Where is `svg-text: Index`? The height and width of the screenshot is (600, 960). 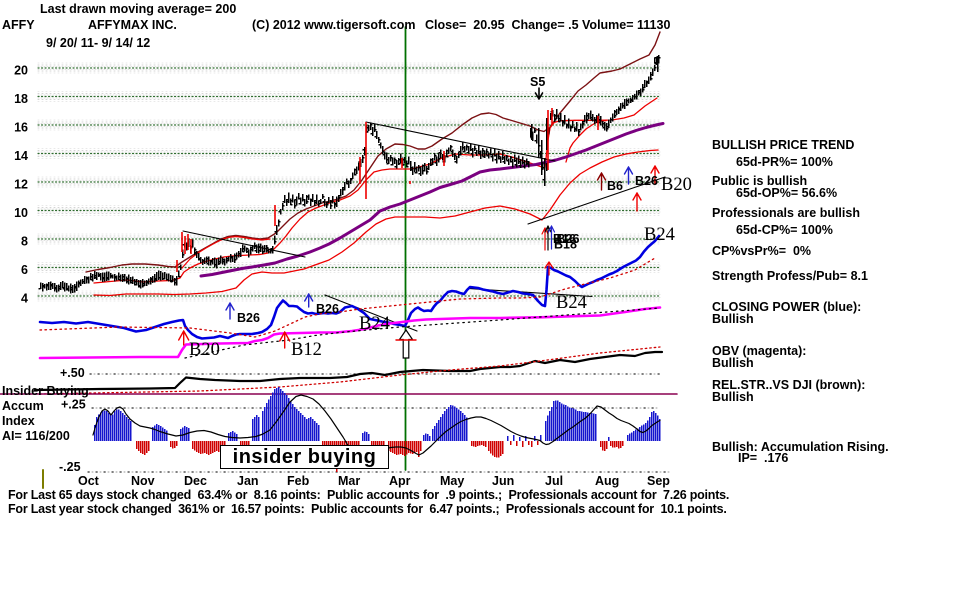
svg-text: Index is located at coordinates (18, 421).